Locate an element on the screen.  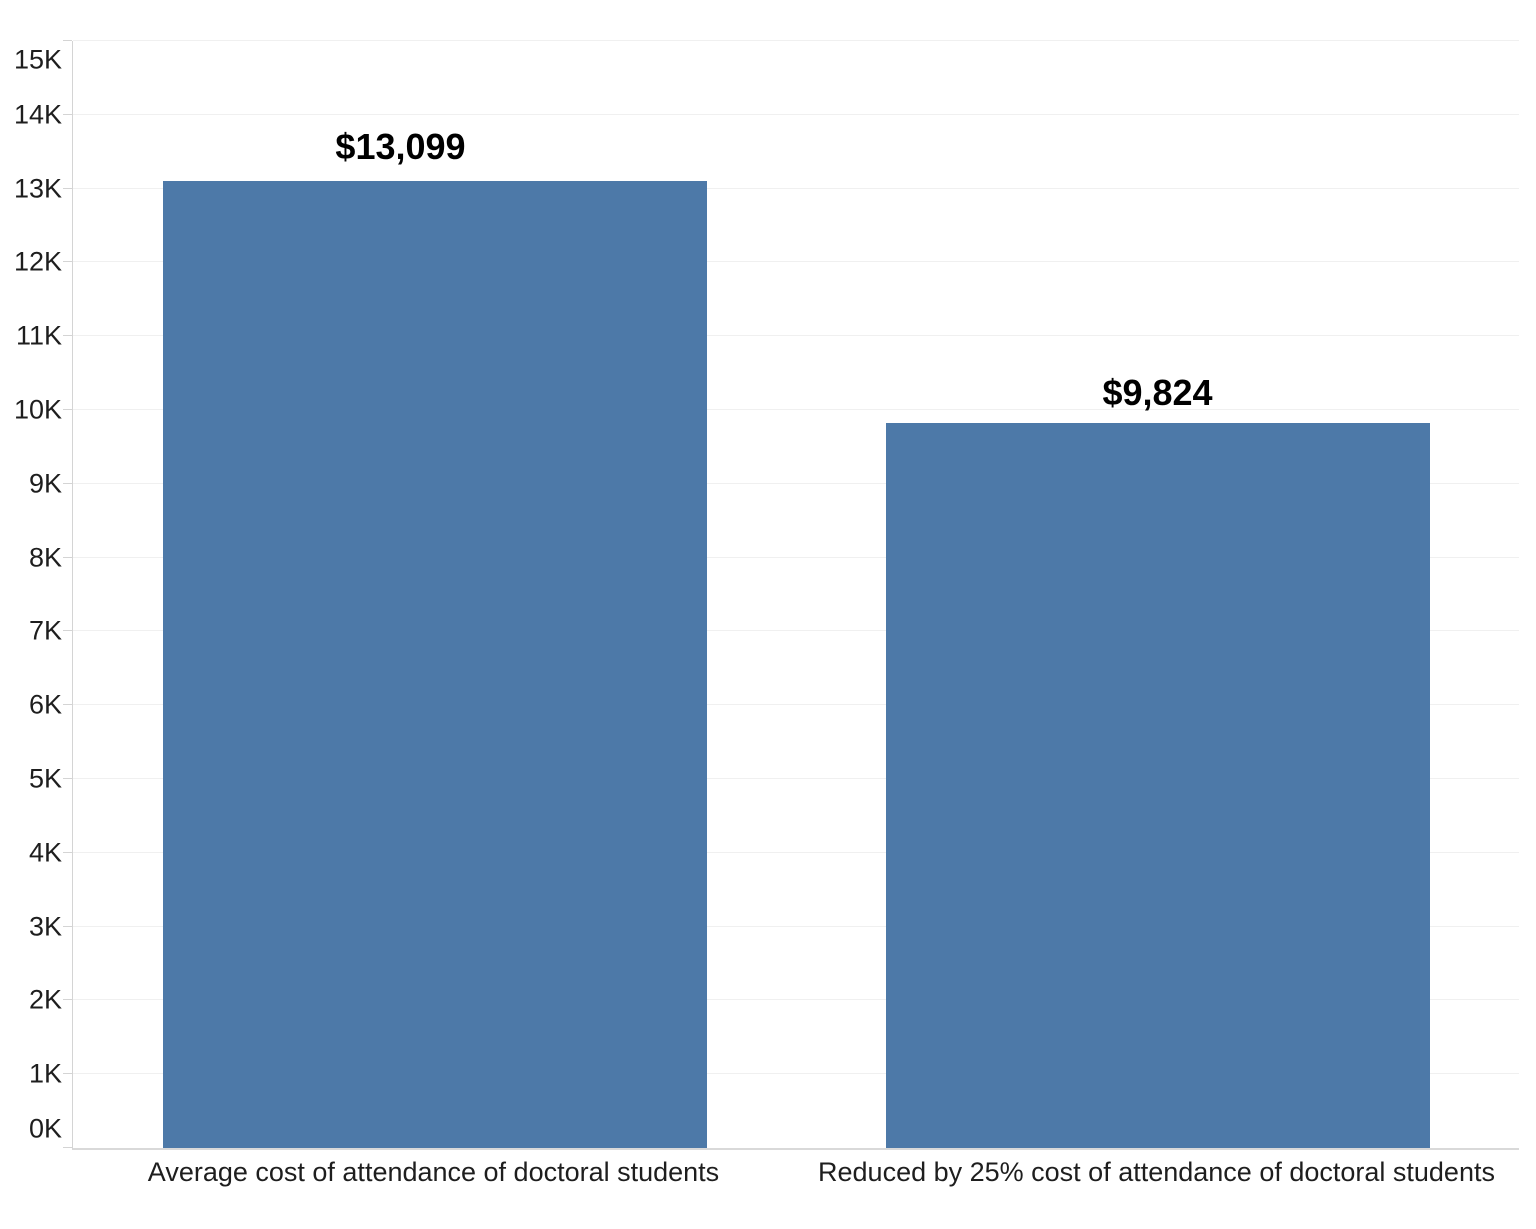
y-tick-label: 9K is located at coordinates (45, 483).